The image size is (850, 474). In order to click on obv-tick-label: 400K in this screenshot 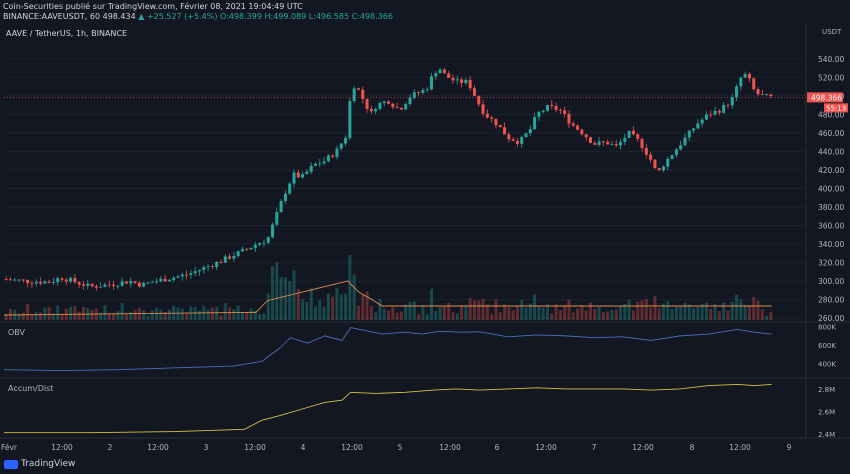, I will do `click(827, 364)`.